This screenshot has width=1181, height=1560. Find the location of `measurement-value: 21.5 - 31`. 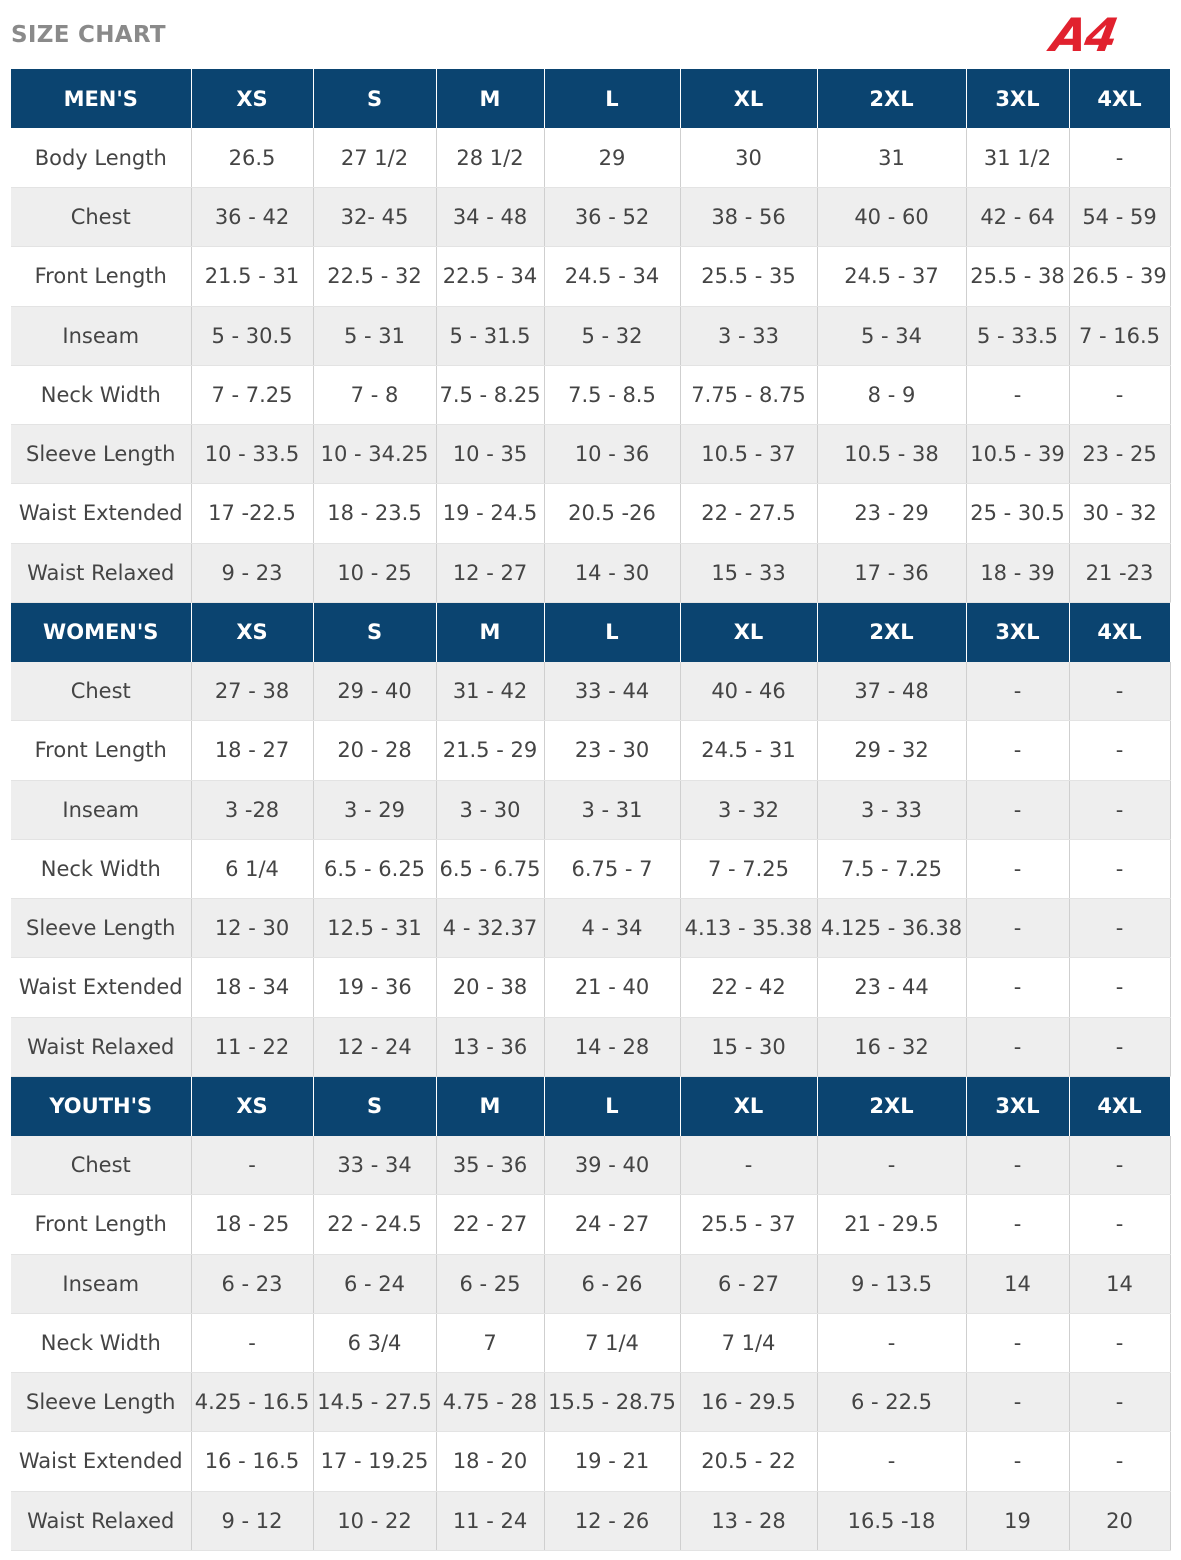

measurement-value: 21.5 - 31 is located at coordinates (252, 276).